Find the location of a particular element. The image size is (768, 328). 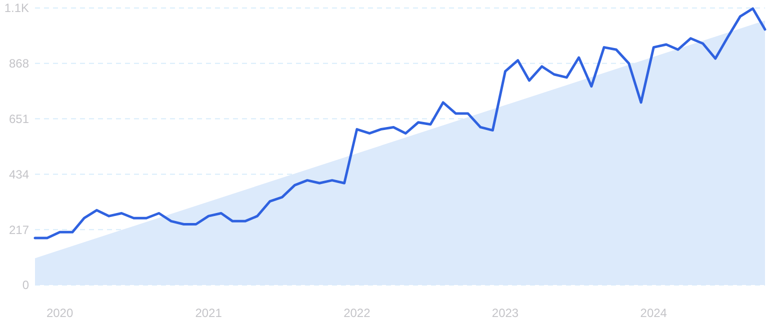

y-tick-label: 0 is located at coordinates (26, 285).